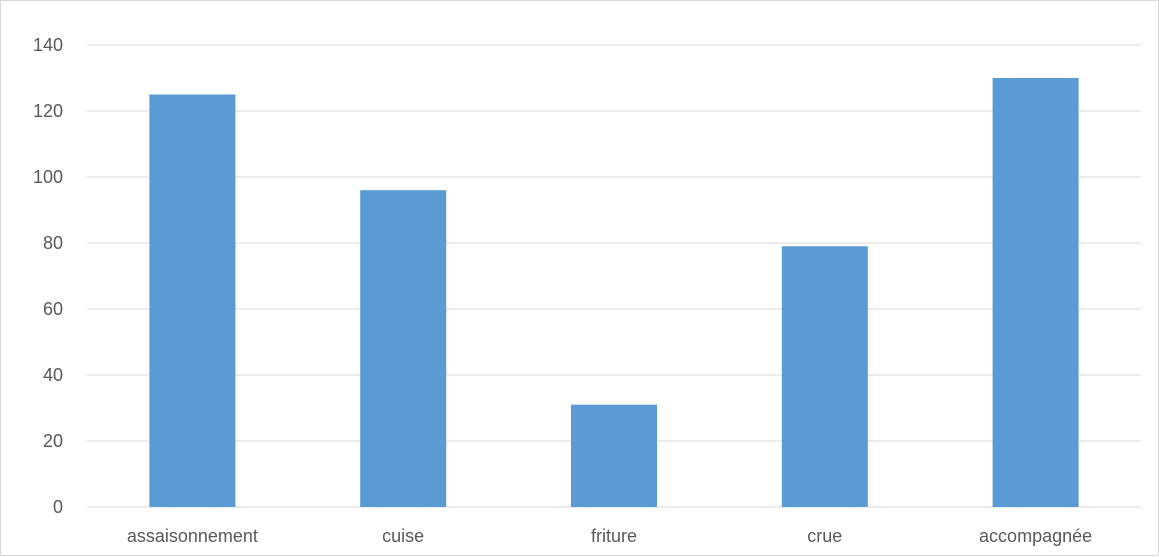 Image resolution: width=1159 pixels, height=557 pixels. I want to click on x-category-label: cuise, so click(403, 536).